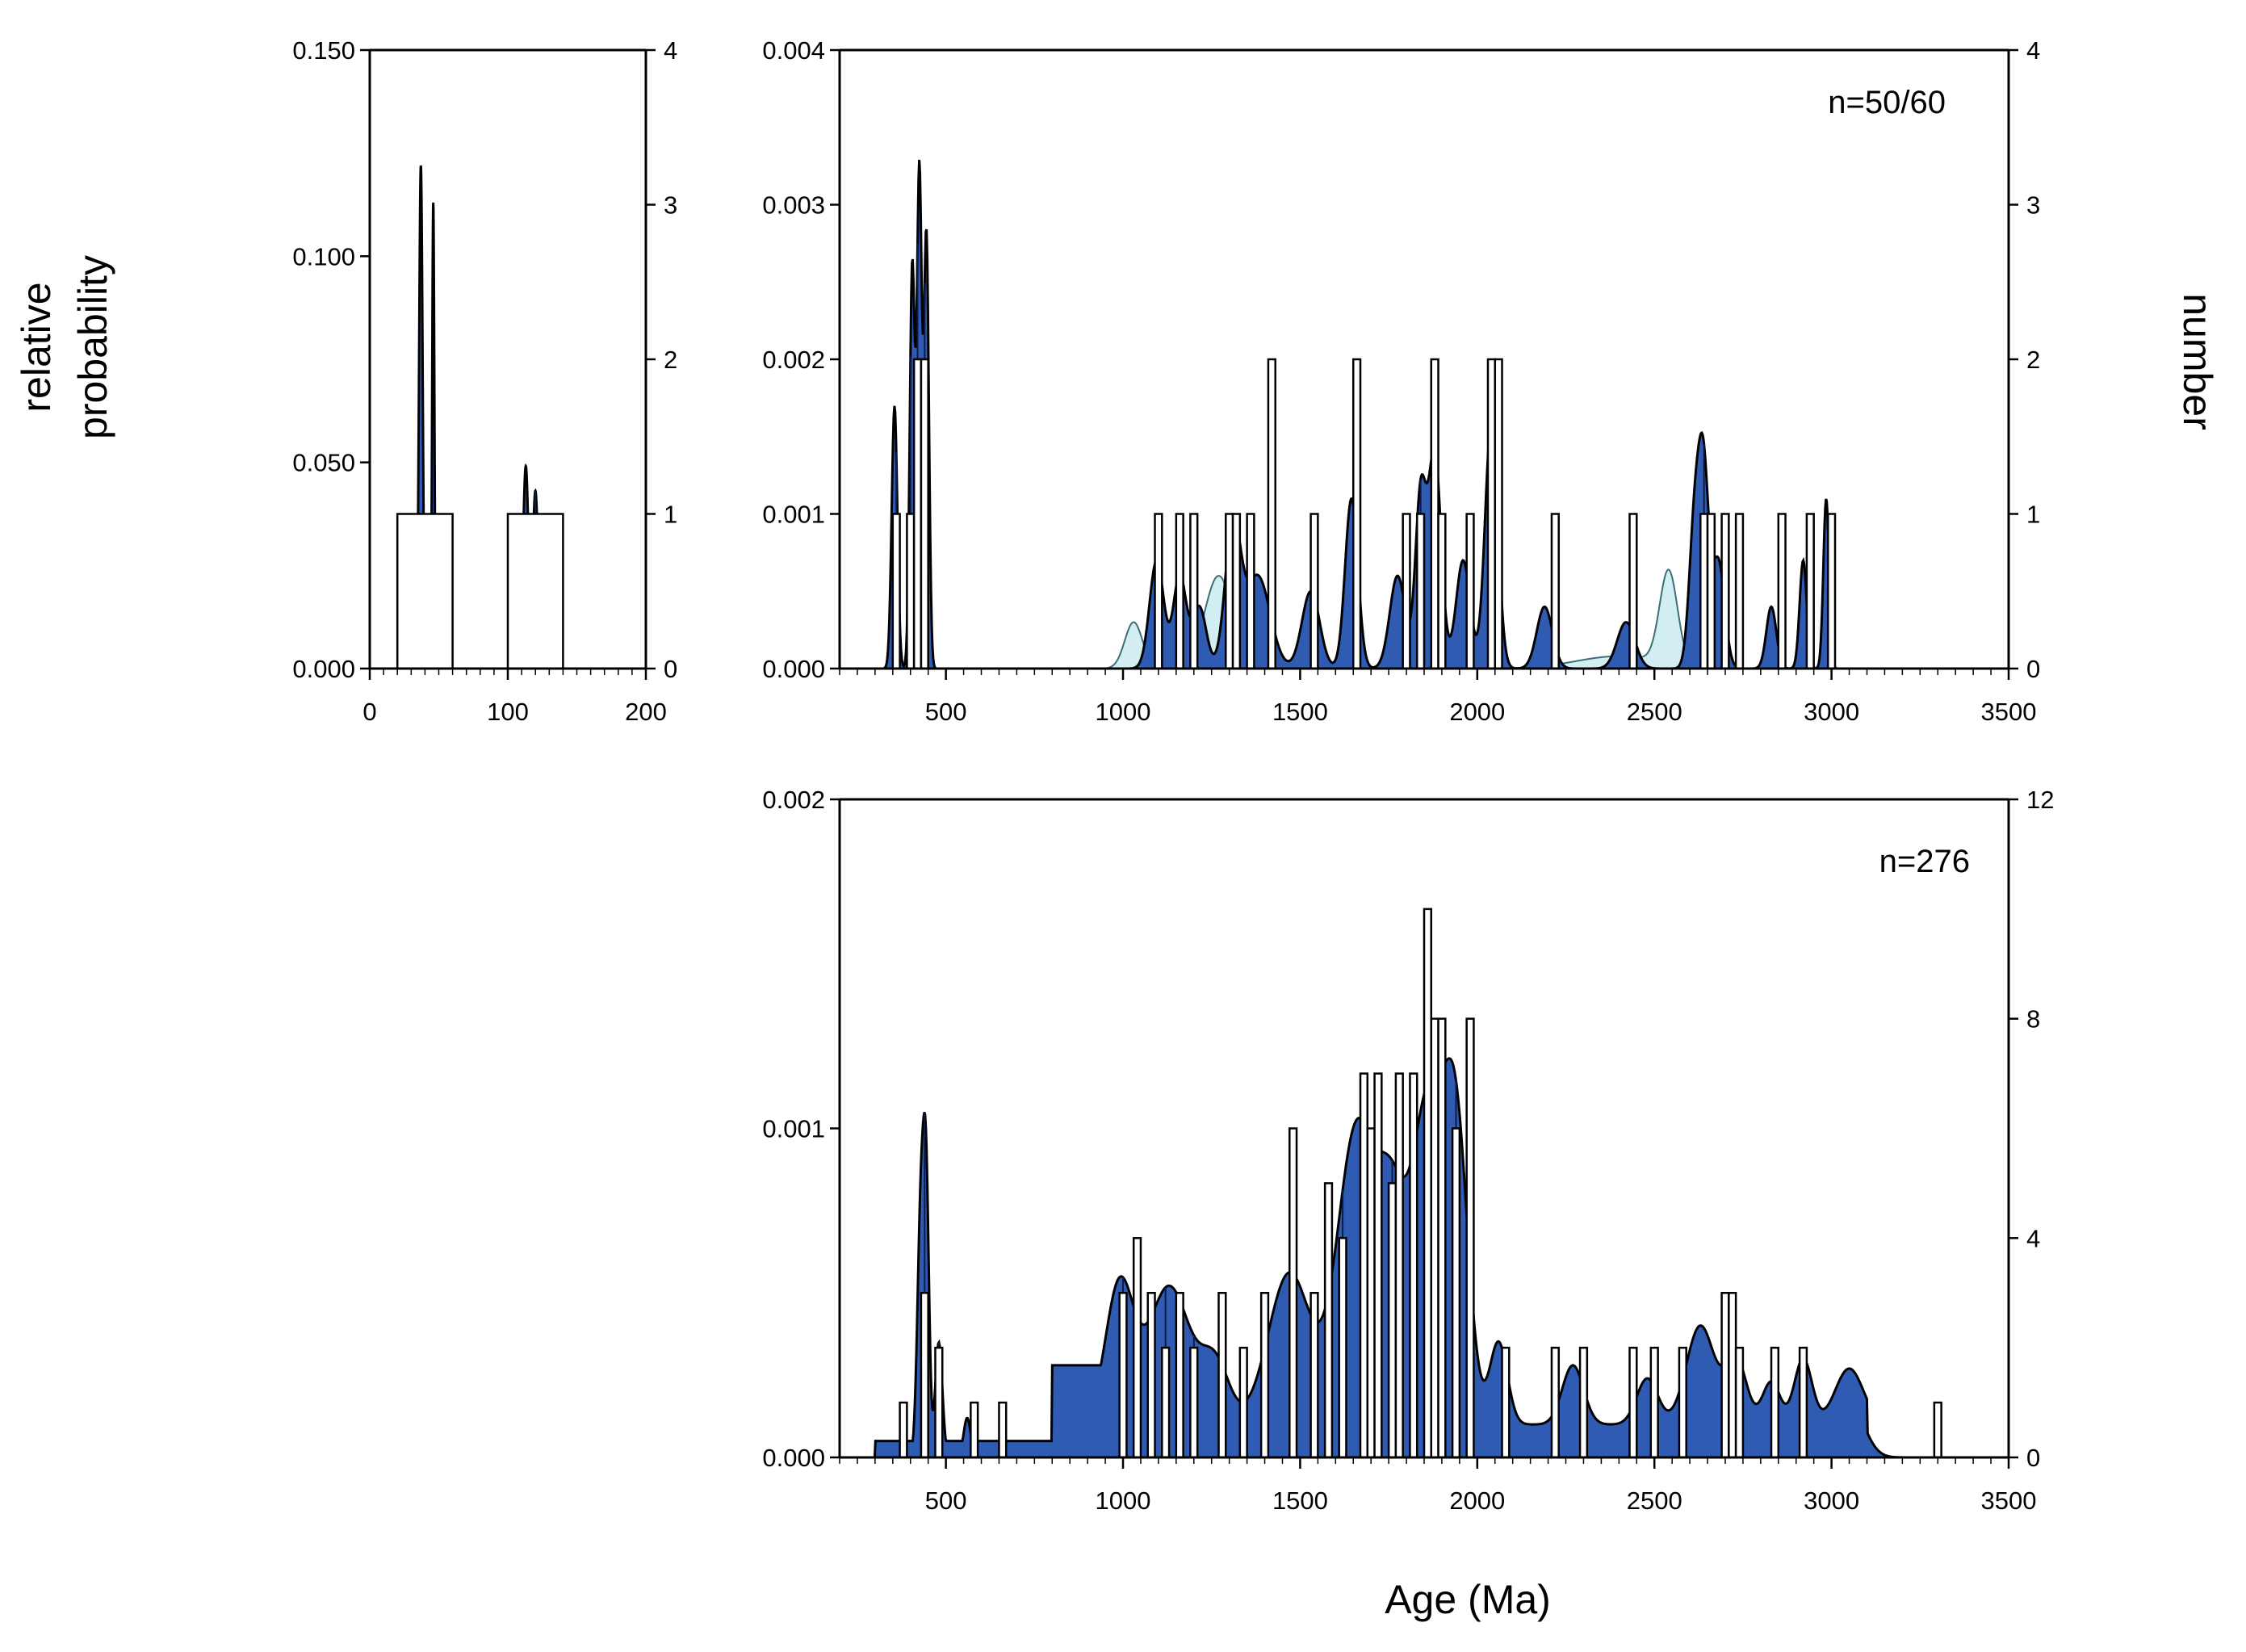  What do you see at coordinates (2197, 361) in the screenshot?
I see `right-axis-title: number` at bounding box center [2197, 361].